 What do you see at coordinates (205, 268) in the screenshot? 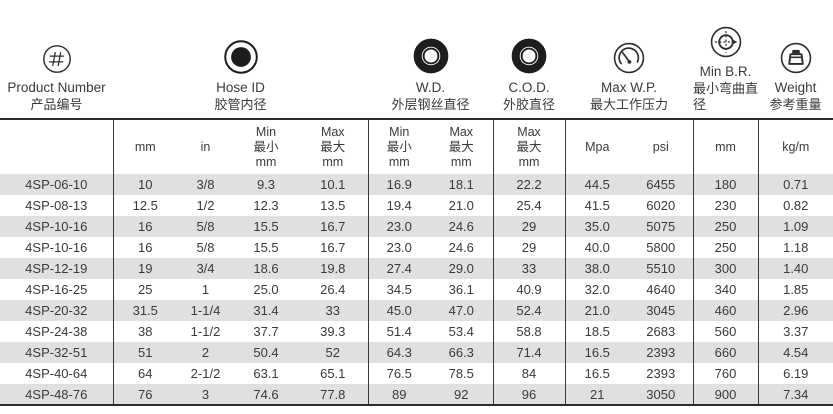
I see `table-cell: 3/4` at bounding box center [205, 268].